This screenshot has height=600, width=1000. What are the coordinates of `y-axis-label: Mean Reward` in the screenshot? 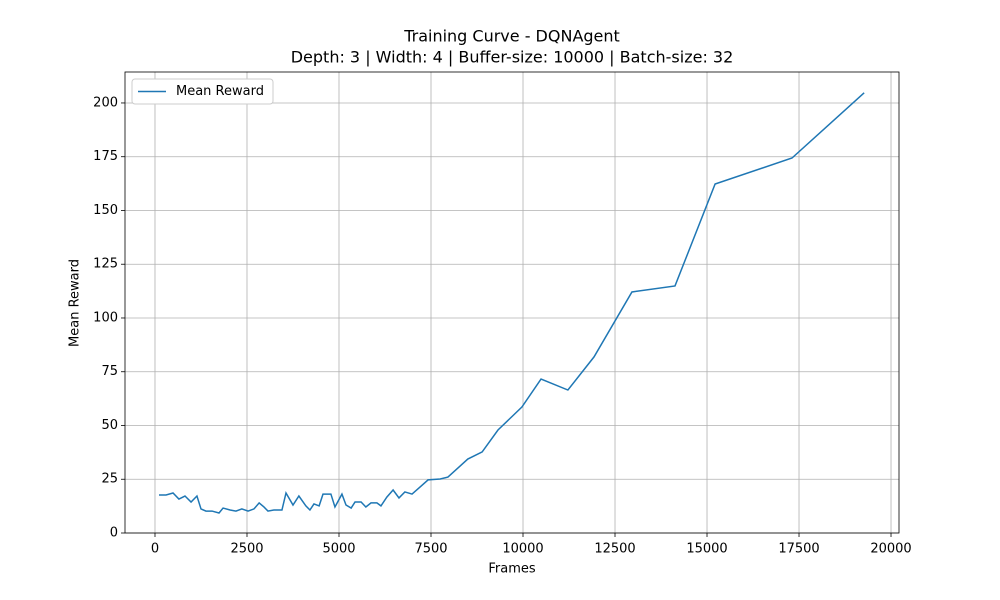 It's located at (75, 303).